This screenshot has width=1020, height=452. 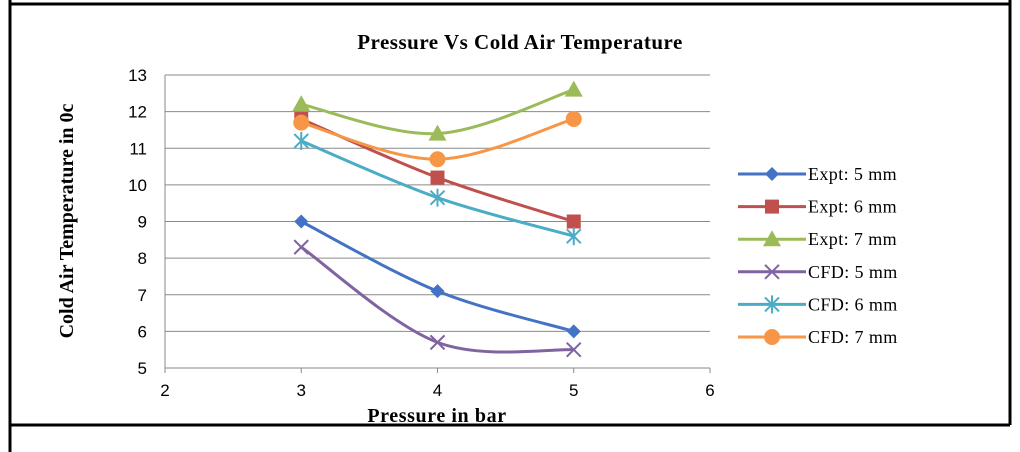 I want to click on y-tick-label: 7, so click(x=142, y=295).